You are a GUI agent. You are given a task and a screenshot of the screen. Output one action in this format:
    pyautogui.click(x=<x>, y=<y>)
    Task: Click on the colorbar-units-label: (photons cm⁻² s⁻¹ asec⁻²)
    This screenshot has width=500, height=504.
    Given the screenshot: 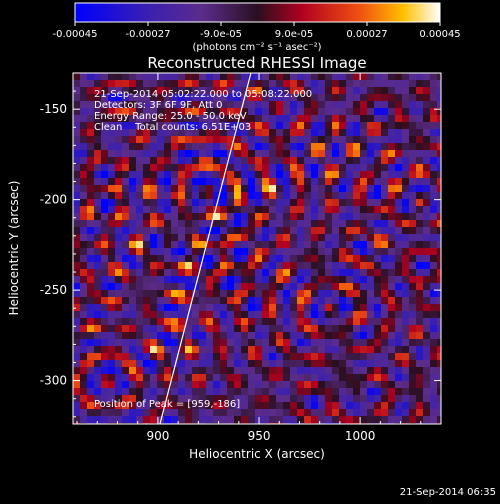 What is the action you would take?
    pyautogui.click(x=256, y=47)
    